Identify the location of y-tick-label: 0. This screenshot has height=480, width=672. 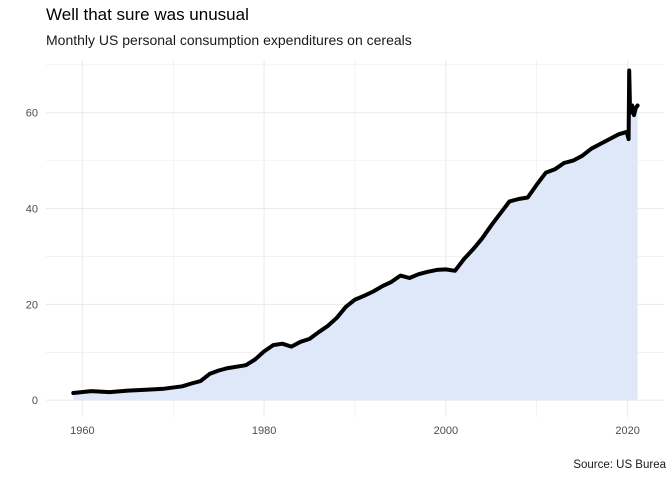
(35, 401).